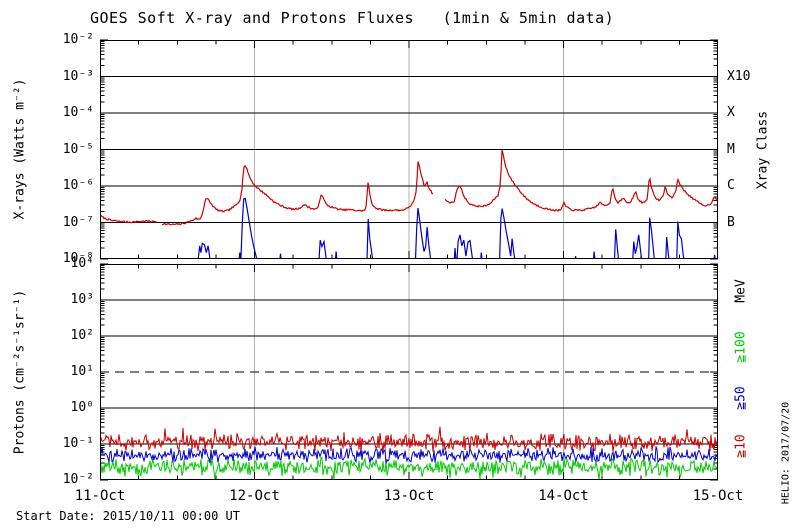 The height and width of the screenshot is (530, 800). I want to click on xtick-label: 14-Oct, so click(563, 496).